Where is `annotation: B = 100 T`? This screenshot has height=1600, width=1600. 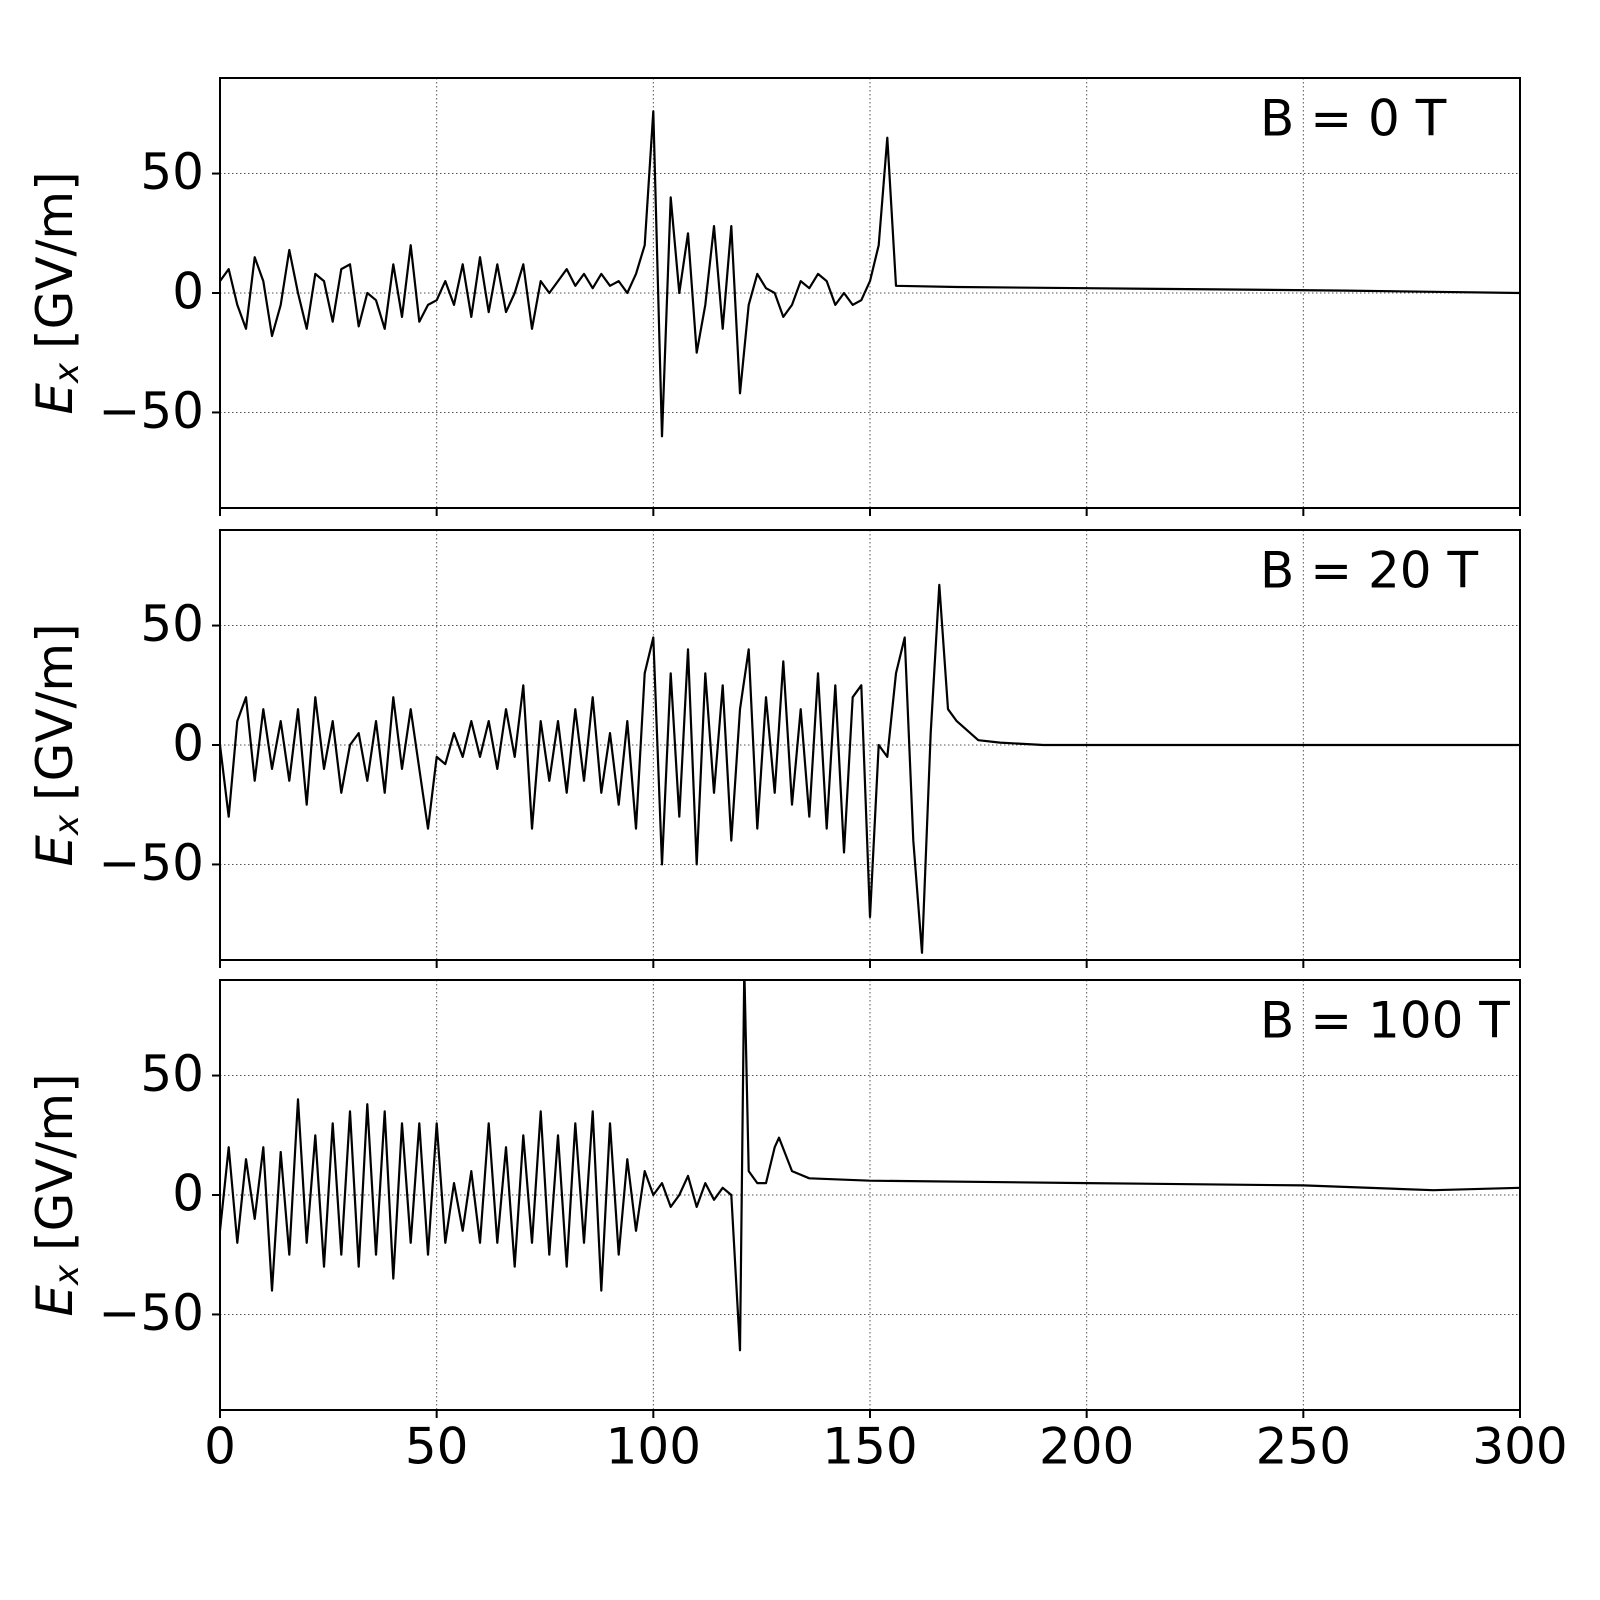 annotation: B = 100 T is located at coordinates (1385, 1021).